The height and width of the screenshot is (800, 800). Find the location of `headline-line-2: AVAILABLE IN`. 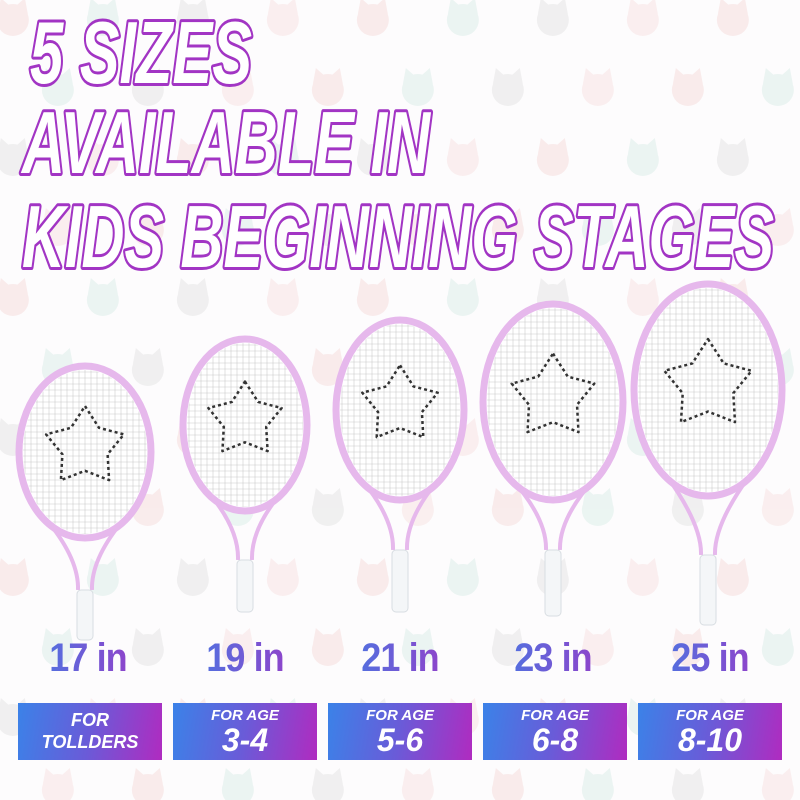

headline-line-2: AVAILABLE IN is located at coordinates (226, 142).